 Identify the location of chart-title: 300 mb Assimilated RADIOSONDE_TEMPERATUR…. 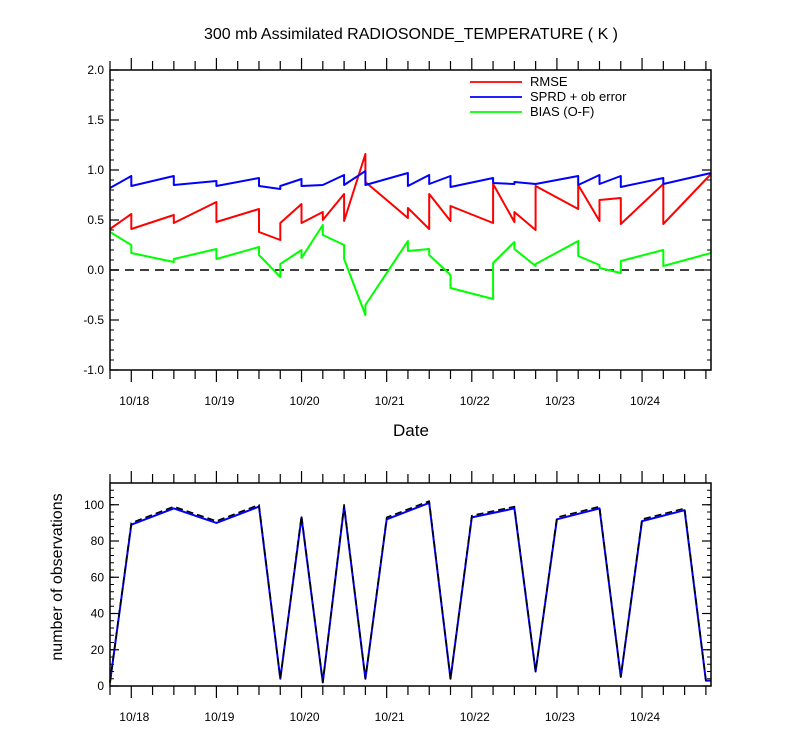
(411, 34).